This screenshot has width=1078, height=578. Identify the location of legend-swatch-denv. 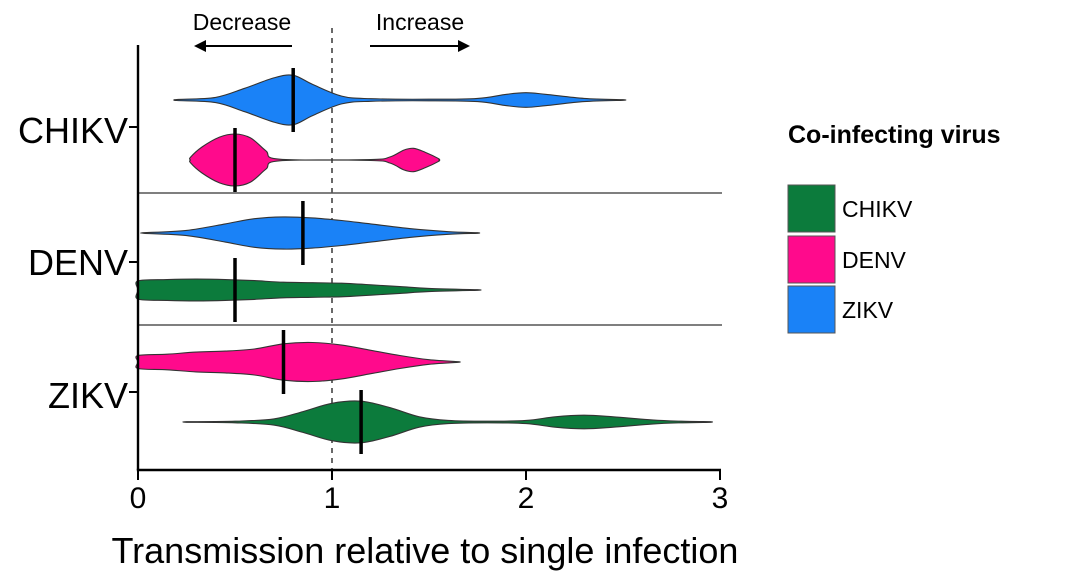
(811, 259).